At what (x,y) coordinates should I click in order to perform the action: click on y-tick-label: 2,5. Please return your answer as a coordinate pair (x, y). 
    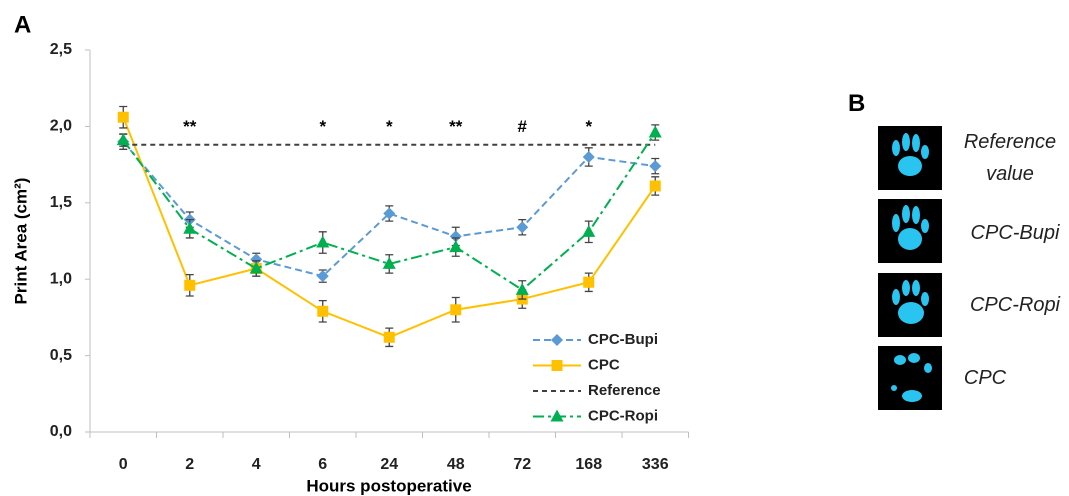
    Looking at the image, I should click on (61, 49).